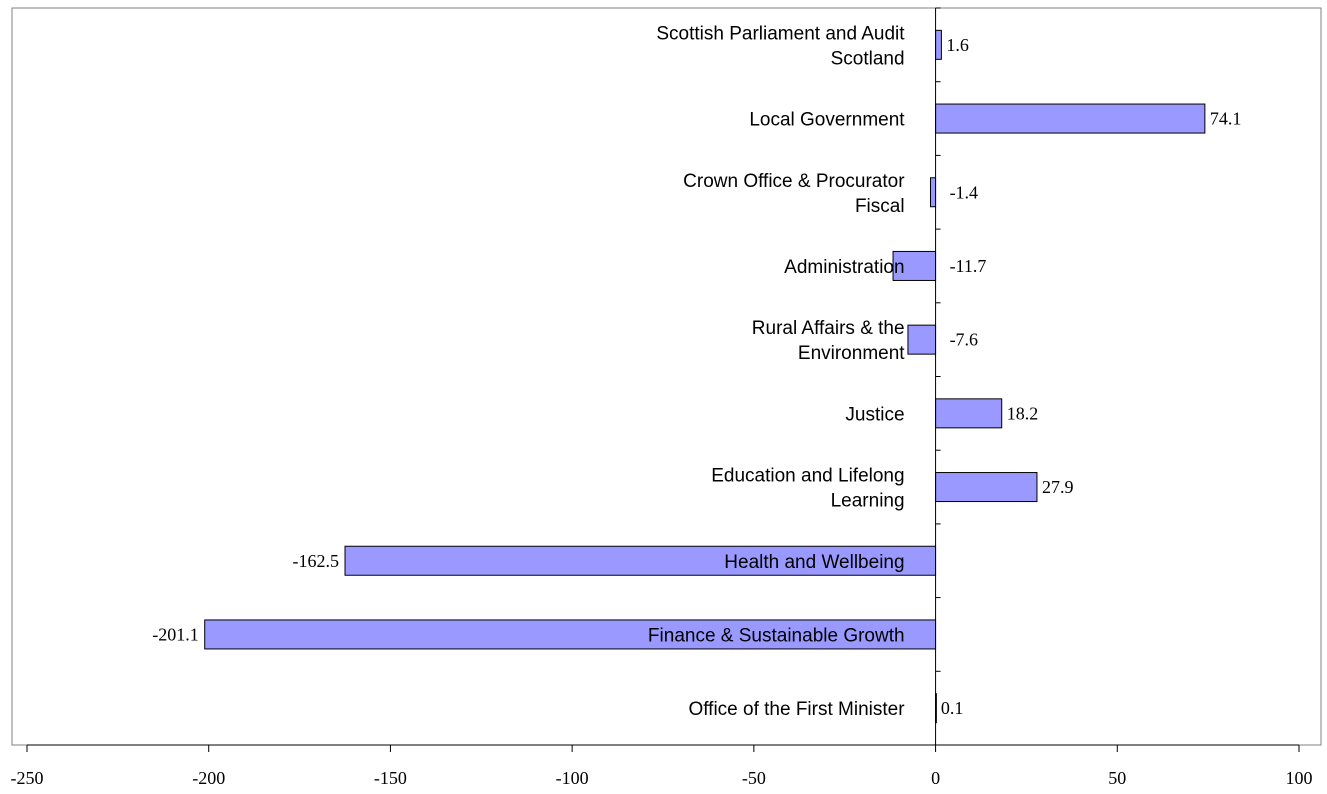 The width and height of the screenshot is (1327, 794). Describe the element at coordinates (851, 353) in the screenshot. I see `category-label-line: Environment` at that location.